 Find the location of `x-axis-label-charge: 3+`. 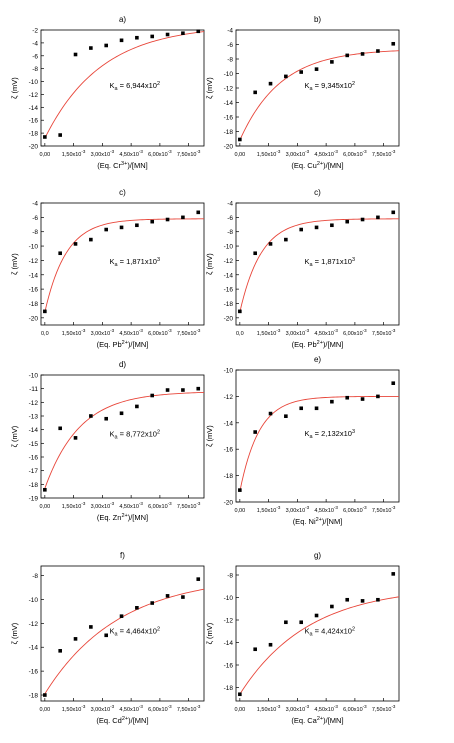

x-axis-label-charge: 3+ is located at coordinates (124, 164).